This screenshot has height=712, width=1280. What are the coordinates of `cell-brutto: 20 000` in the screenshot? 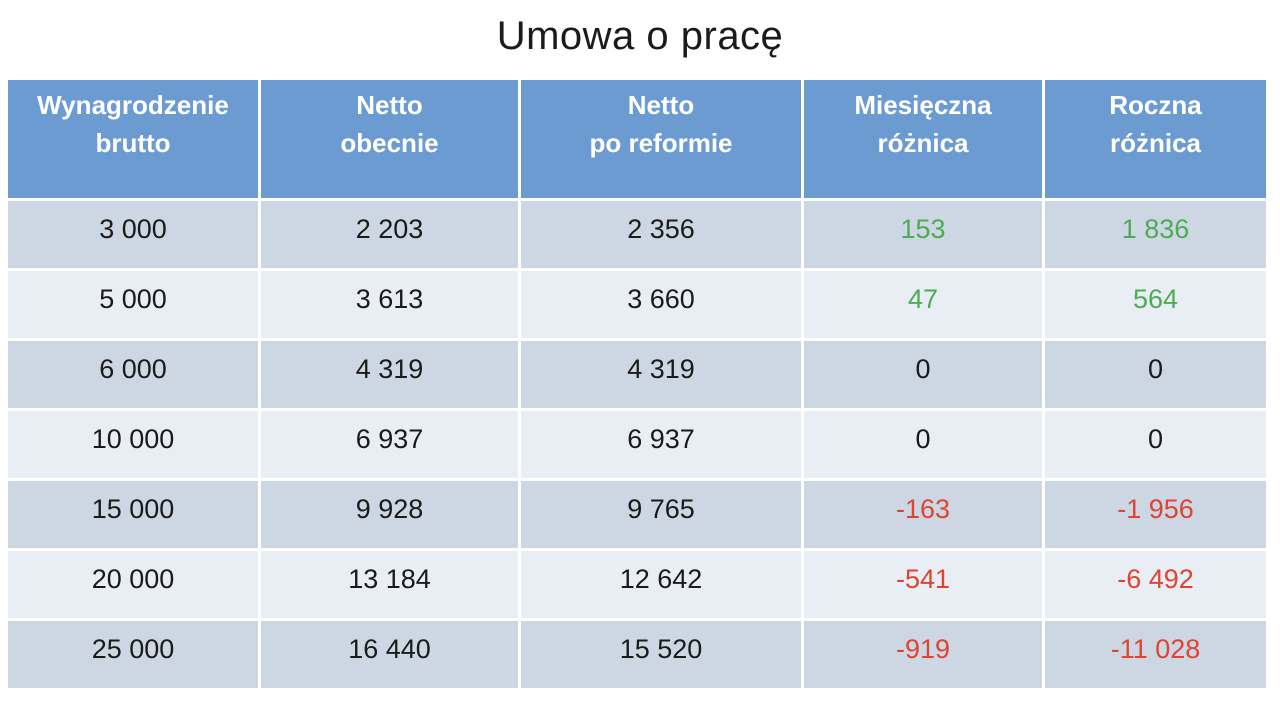 It's located at (133, 584).